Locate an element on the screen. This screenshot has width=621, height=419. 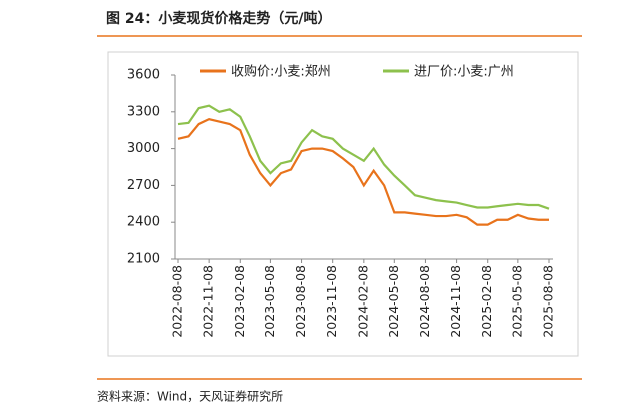
x-tick-label: 2023-05-08 is located at coordinates (269, 301).